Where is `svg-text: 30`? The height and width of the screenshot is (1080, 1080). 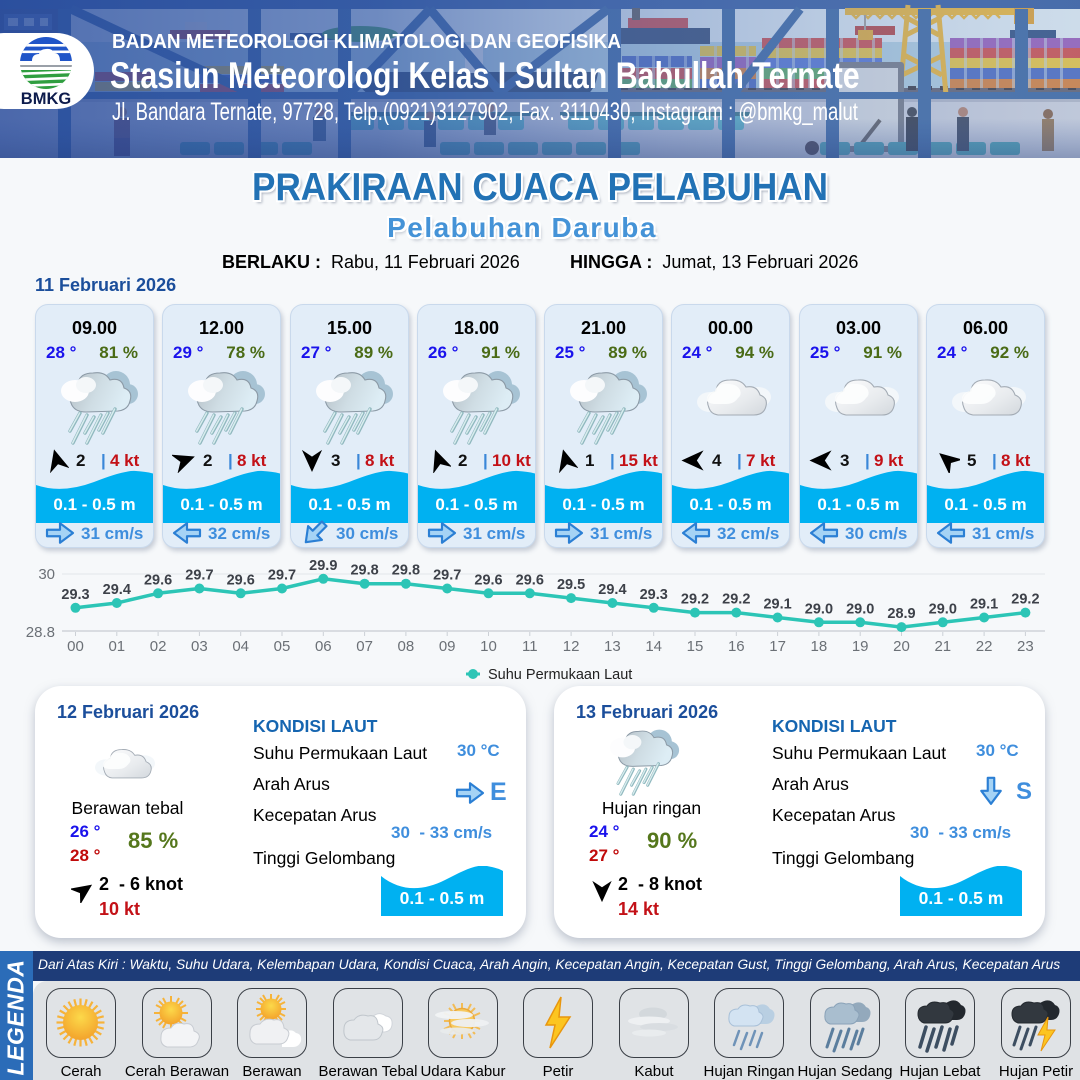 svg-text: 30 is located at coordinates (46, 574).